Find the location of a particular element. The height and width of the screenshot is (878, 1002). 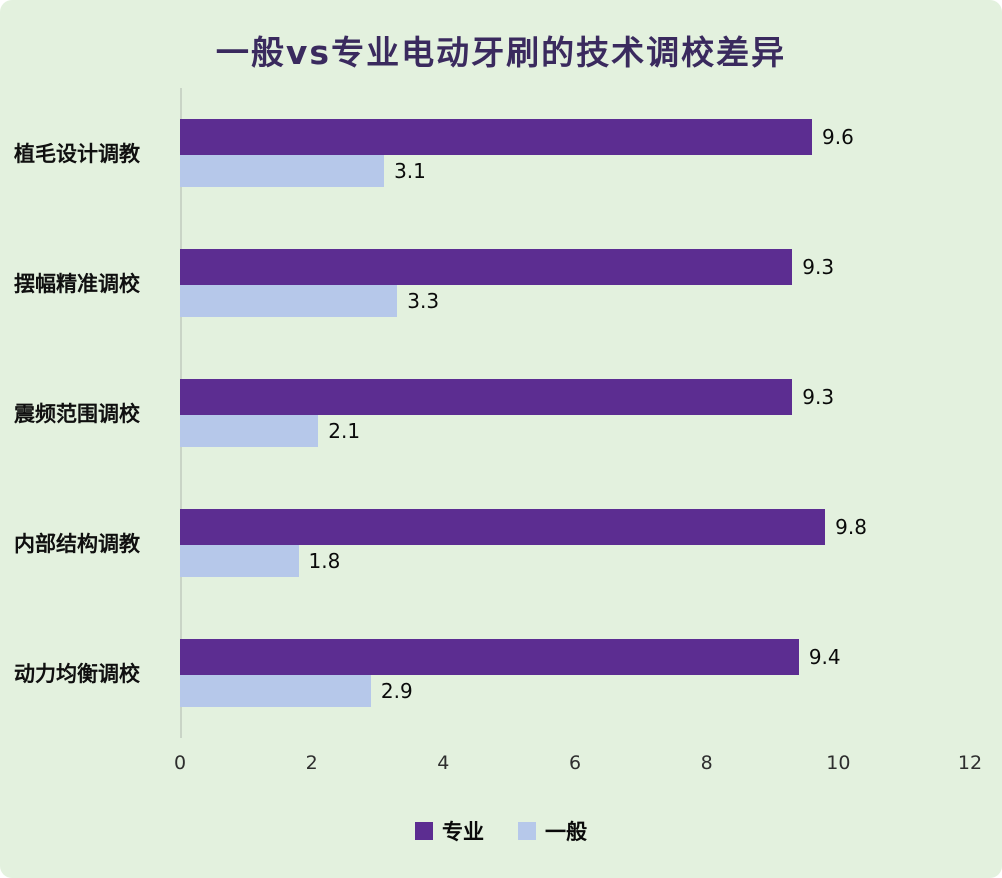

legend-label: 专业 is located at coordinates (463, 832).